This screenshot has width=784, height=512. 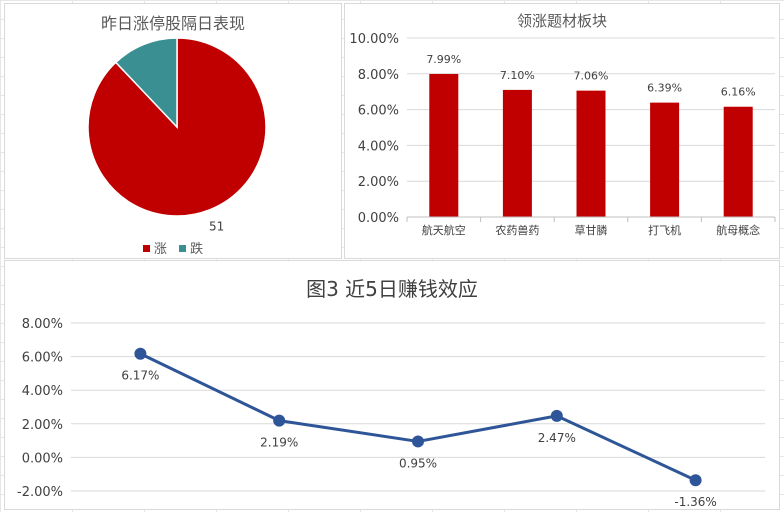 What do you see at coordinates (378, 218) in the screenshot?
I see `bar-y-tick-label-0: 0.00%` at bounding box center [378, 218].